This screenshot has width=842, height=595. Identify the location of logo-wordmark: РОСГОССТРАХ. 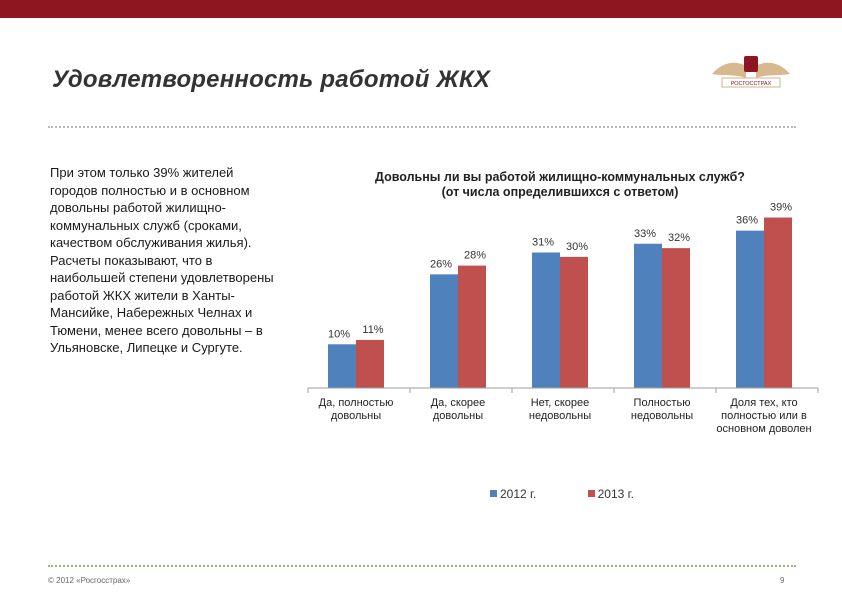
(751, 84).